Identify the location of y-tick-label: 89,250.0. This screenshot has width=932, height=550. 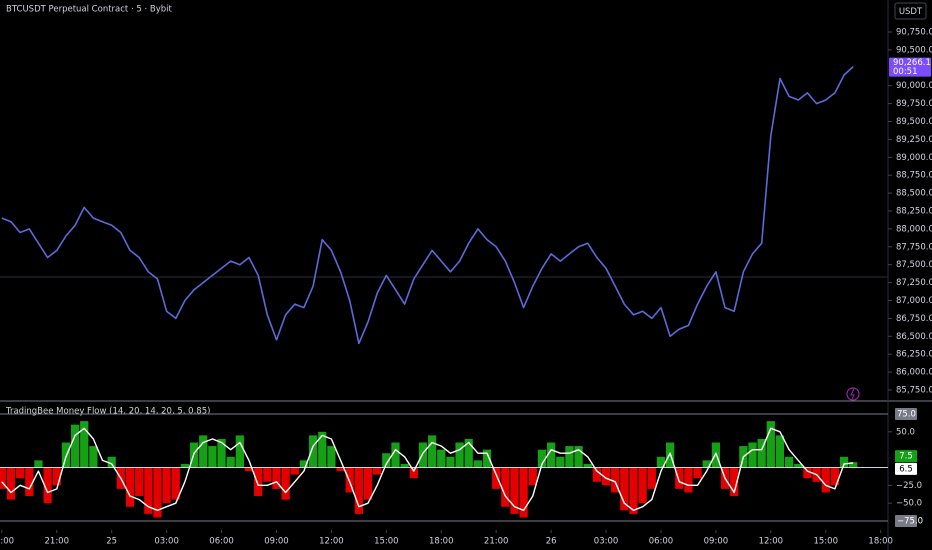
(914, 140).